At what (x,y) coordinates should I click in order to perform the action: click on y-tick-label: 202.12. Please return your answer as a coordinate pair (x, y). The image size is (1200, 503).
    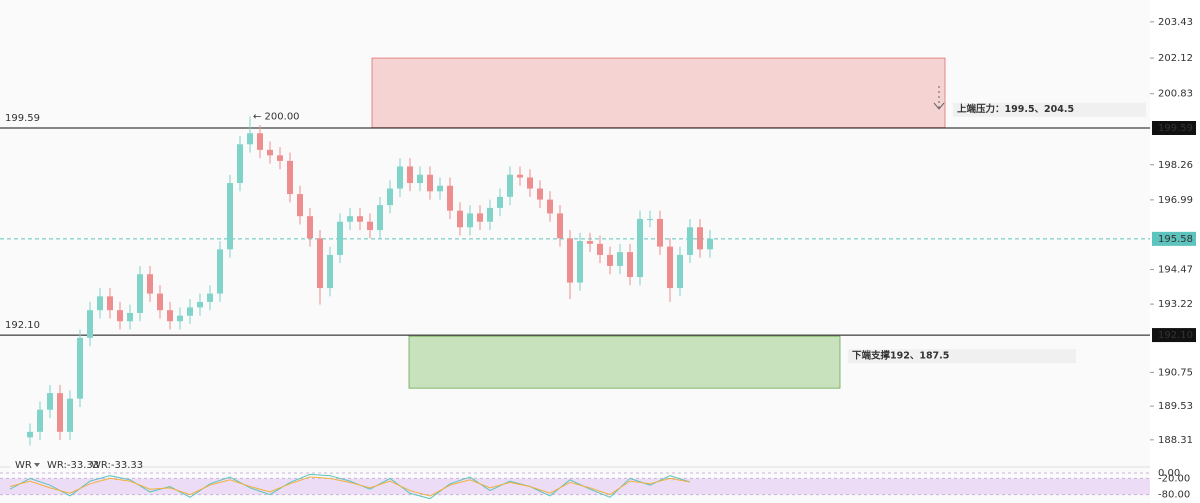
    Looking at the image, I should click on (1175, 58).